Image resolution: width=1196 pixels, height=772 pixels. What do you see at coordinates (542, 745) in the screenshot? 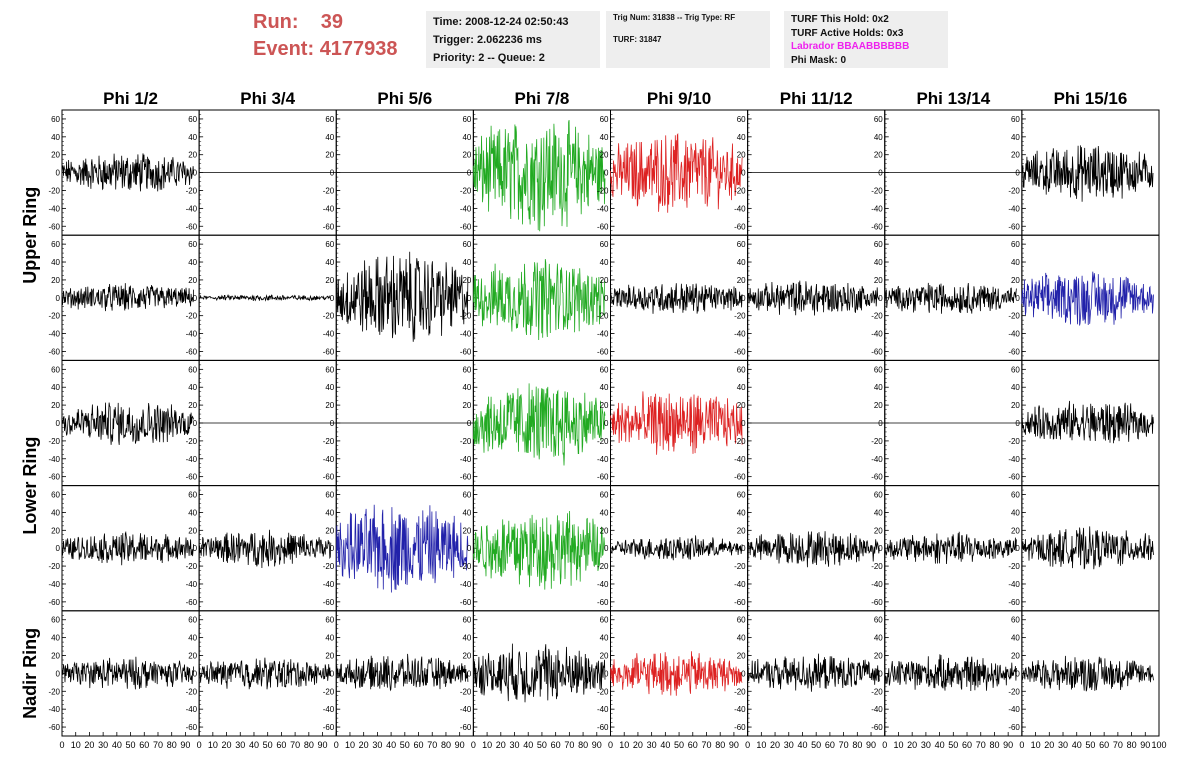
I see `x-tick-label: 50` at bounding box center [542, 745].